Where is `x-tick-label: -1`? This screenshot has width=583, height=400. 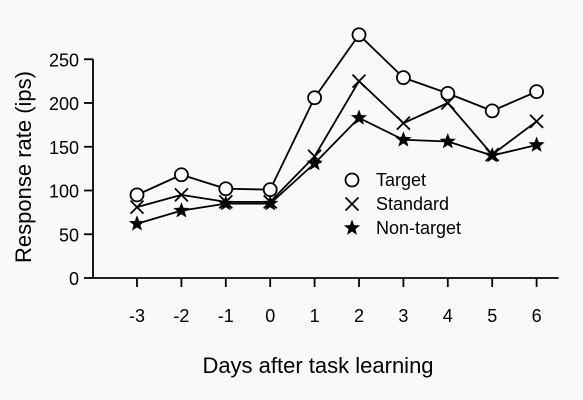 x-tick-label: -1 is located at coordinates (226, 316).